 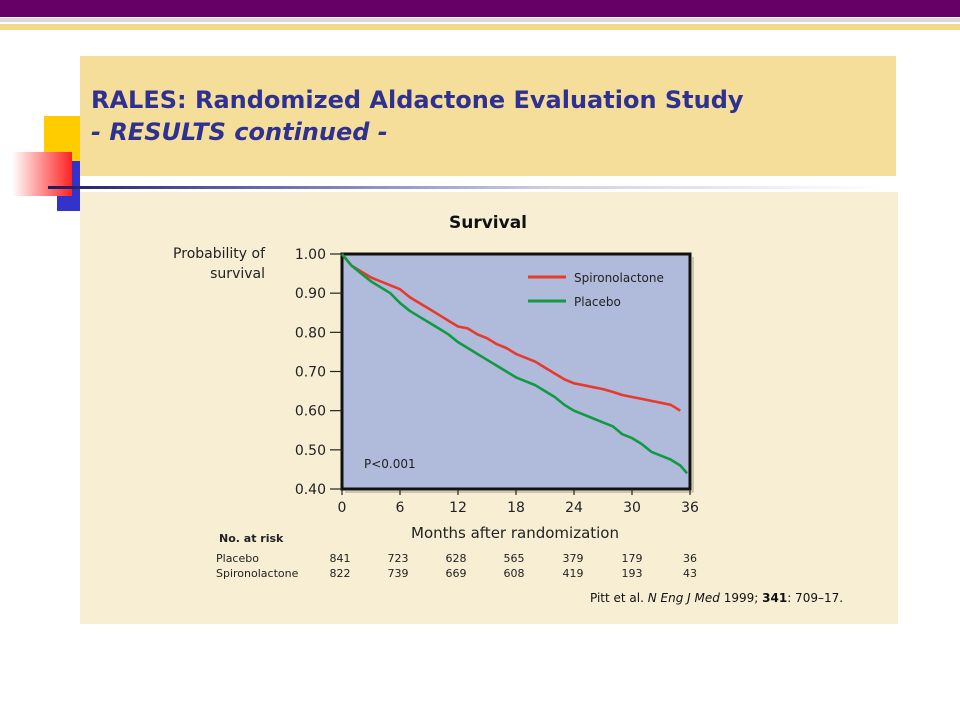 I want to click on citation-authors: Pitt et al., so click(x=617, y=598).